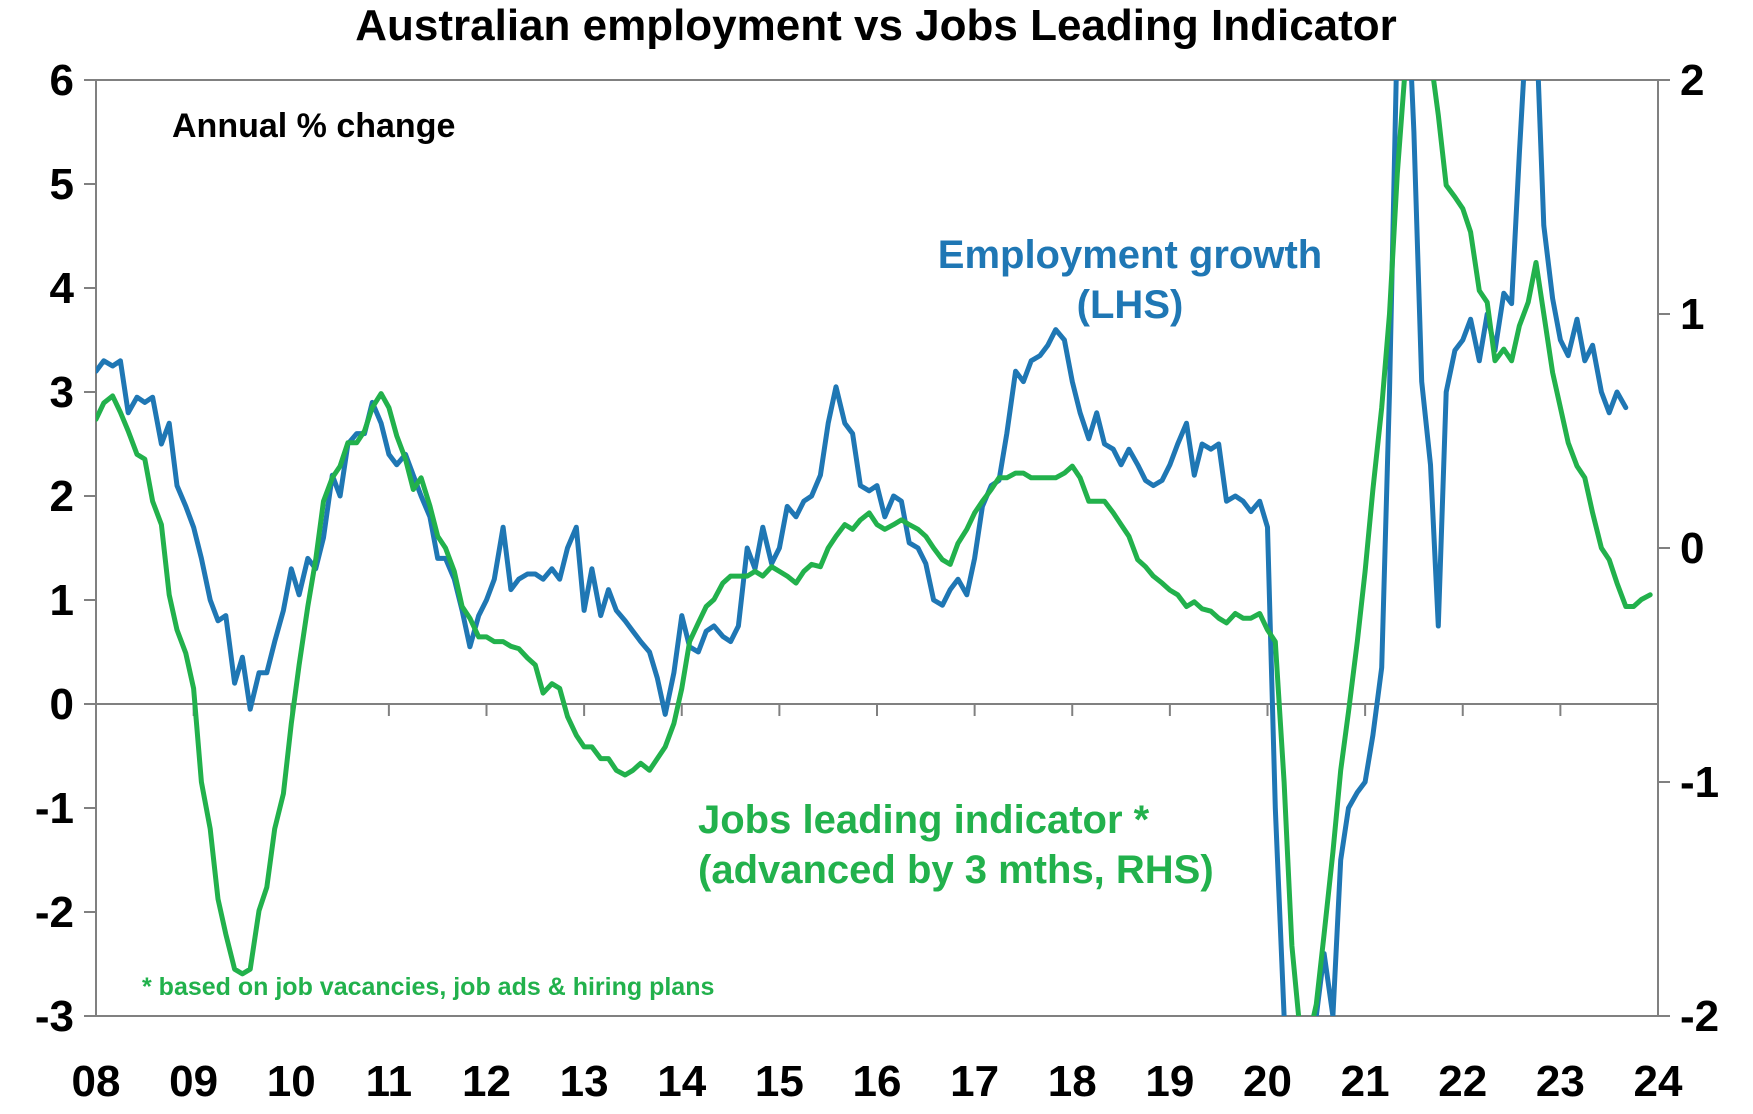 The width and height of the screenshot is (1753, 1114). I want to click on x-tick-label: 09, so click(193, 1081).